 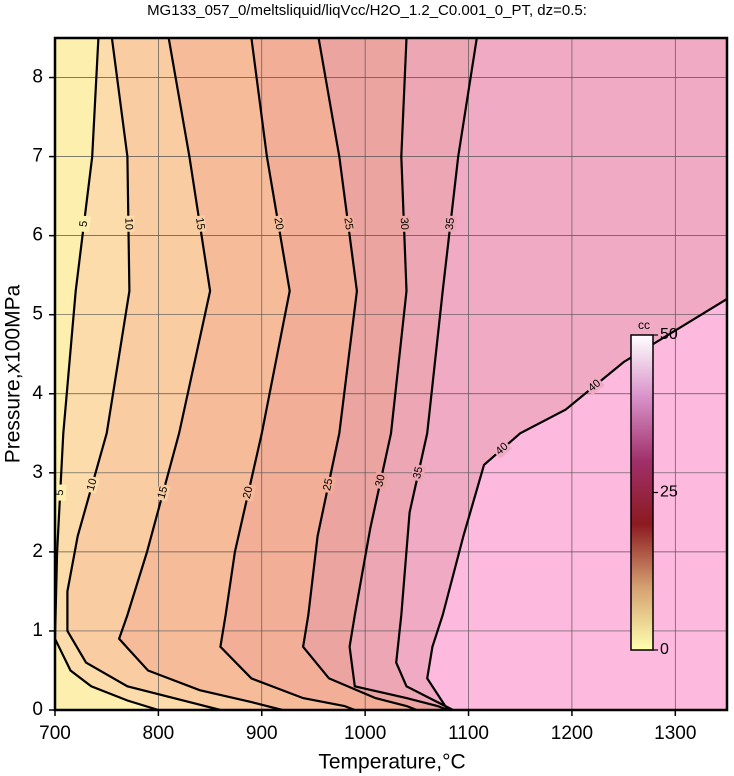 What do you see at coordinates (37, 77) in the screenshot?
I see `y-tick-label: 8` at bounding box center [37, 77].